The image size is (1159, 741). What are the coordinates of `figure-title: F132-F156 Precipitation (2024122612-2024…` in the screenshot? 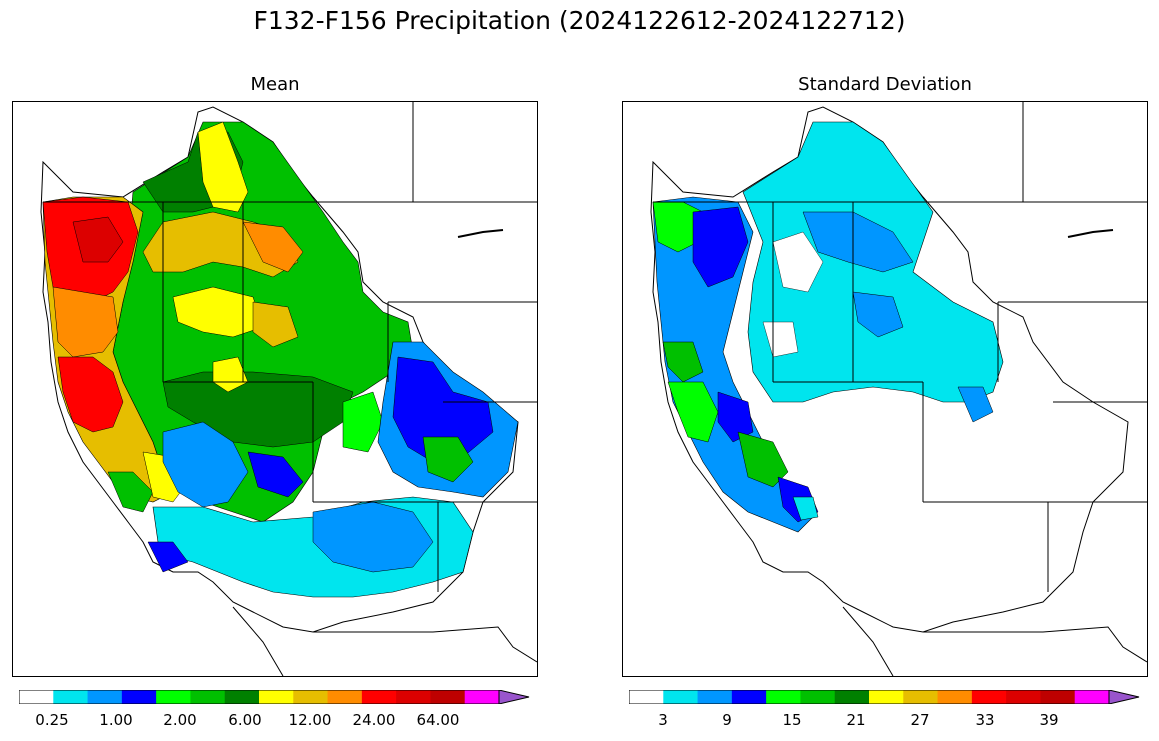 It's located at (579, 20).